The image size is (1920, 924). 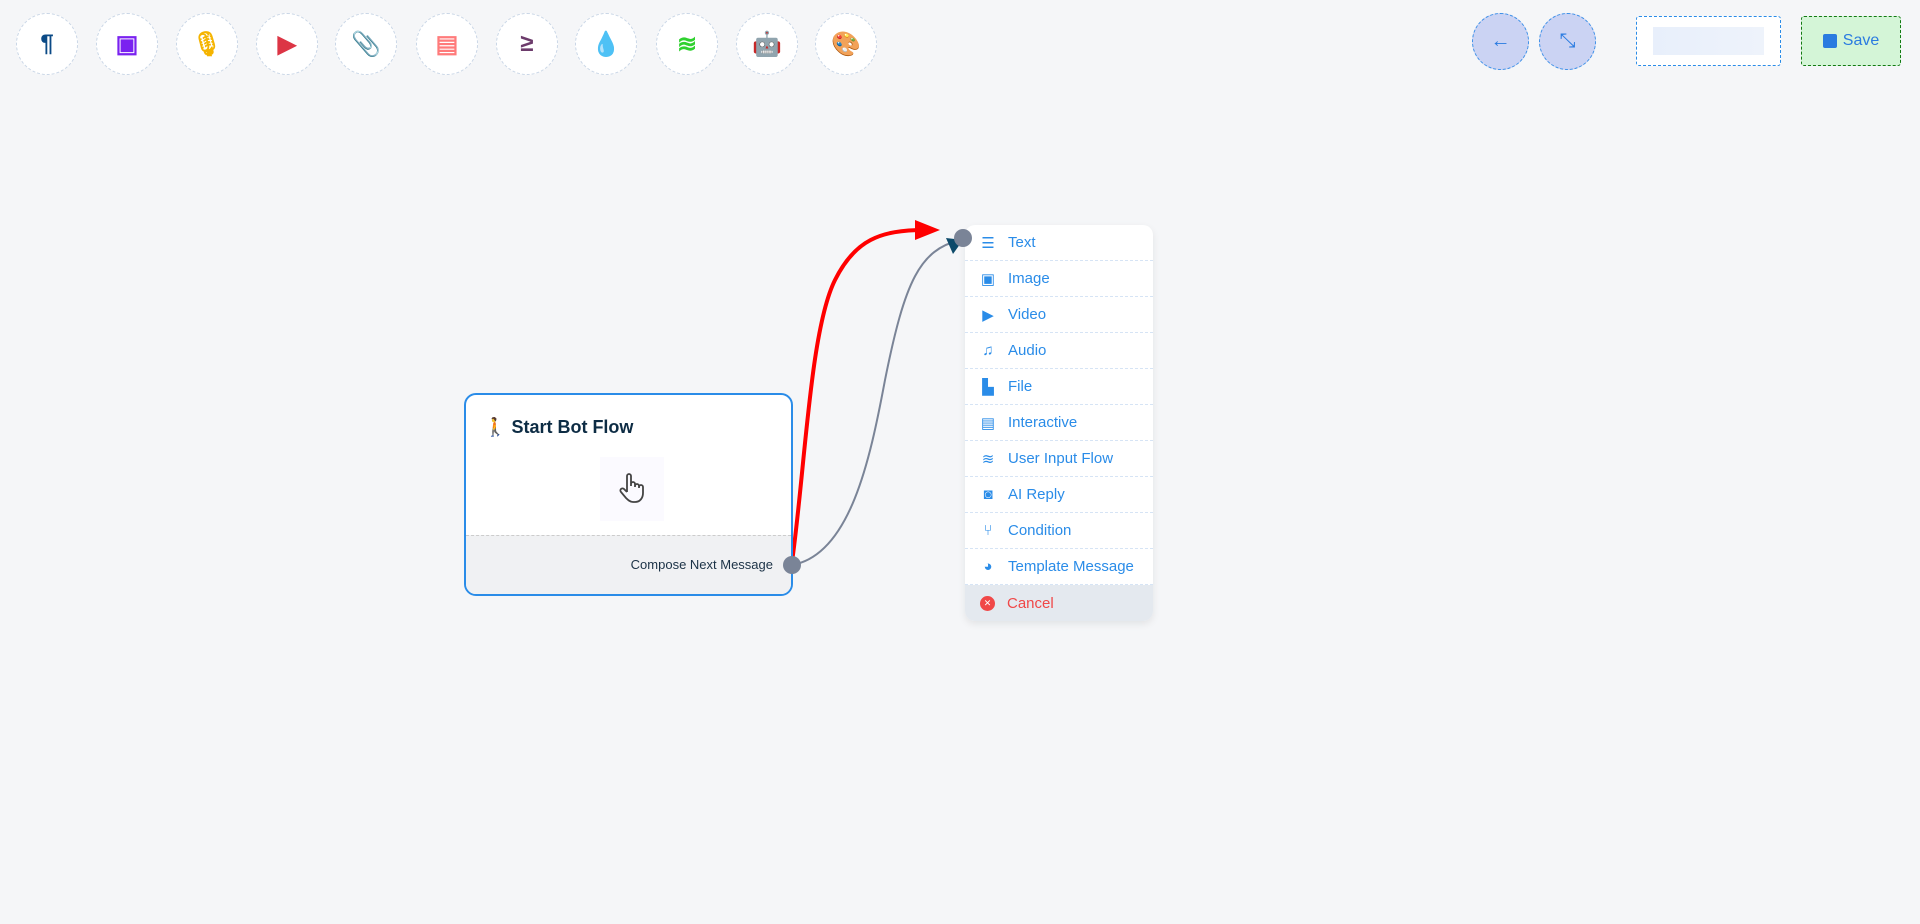 I want to click on video-icon: ▶, so click(x=988, y=315).